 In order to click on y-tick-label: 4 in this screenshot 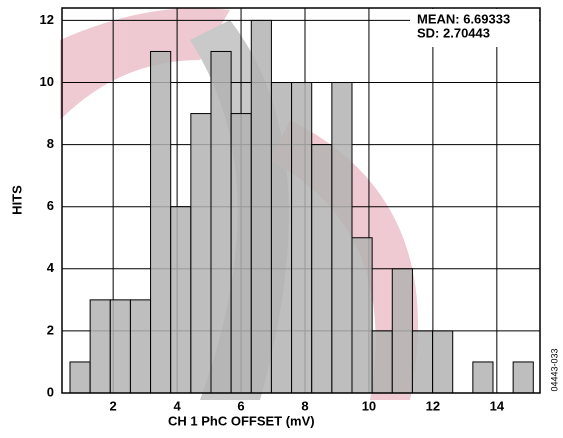, I will do `click(51, 267)`.